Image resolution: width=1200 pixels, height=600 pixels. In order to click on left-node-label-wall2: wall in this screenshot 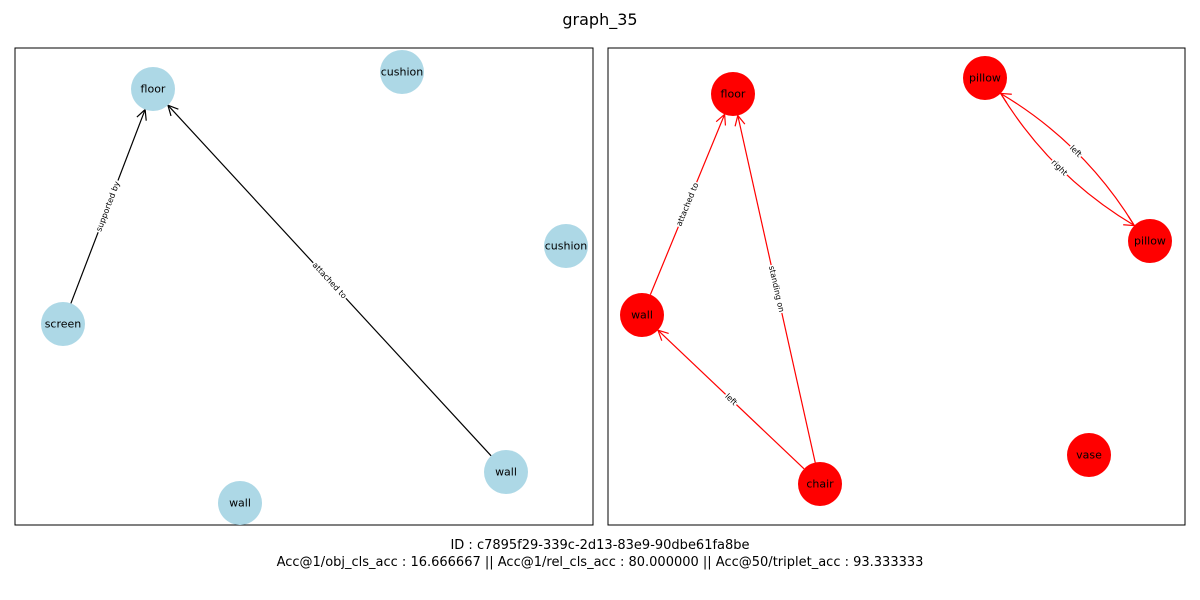, I will do `click(240, 503)`.